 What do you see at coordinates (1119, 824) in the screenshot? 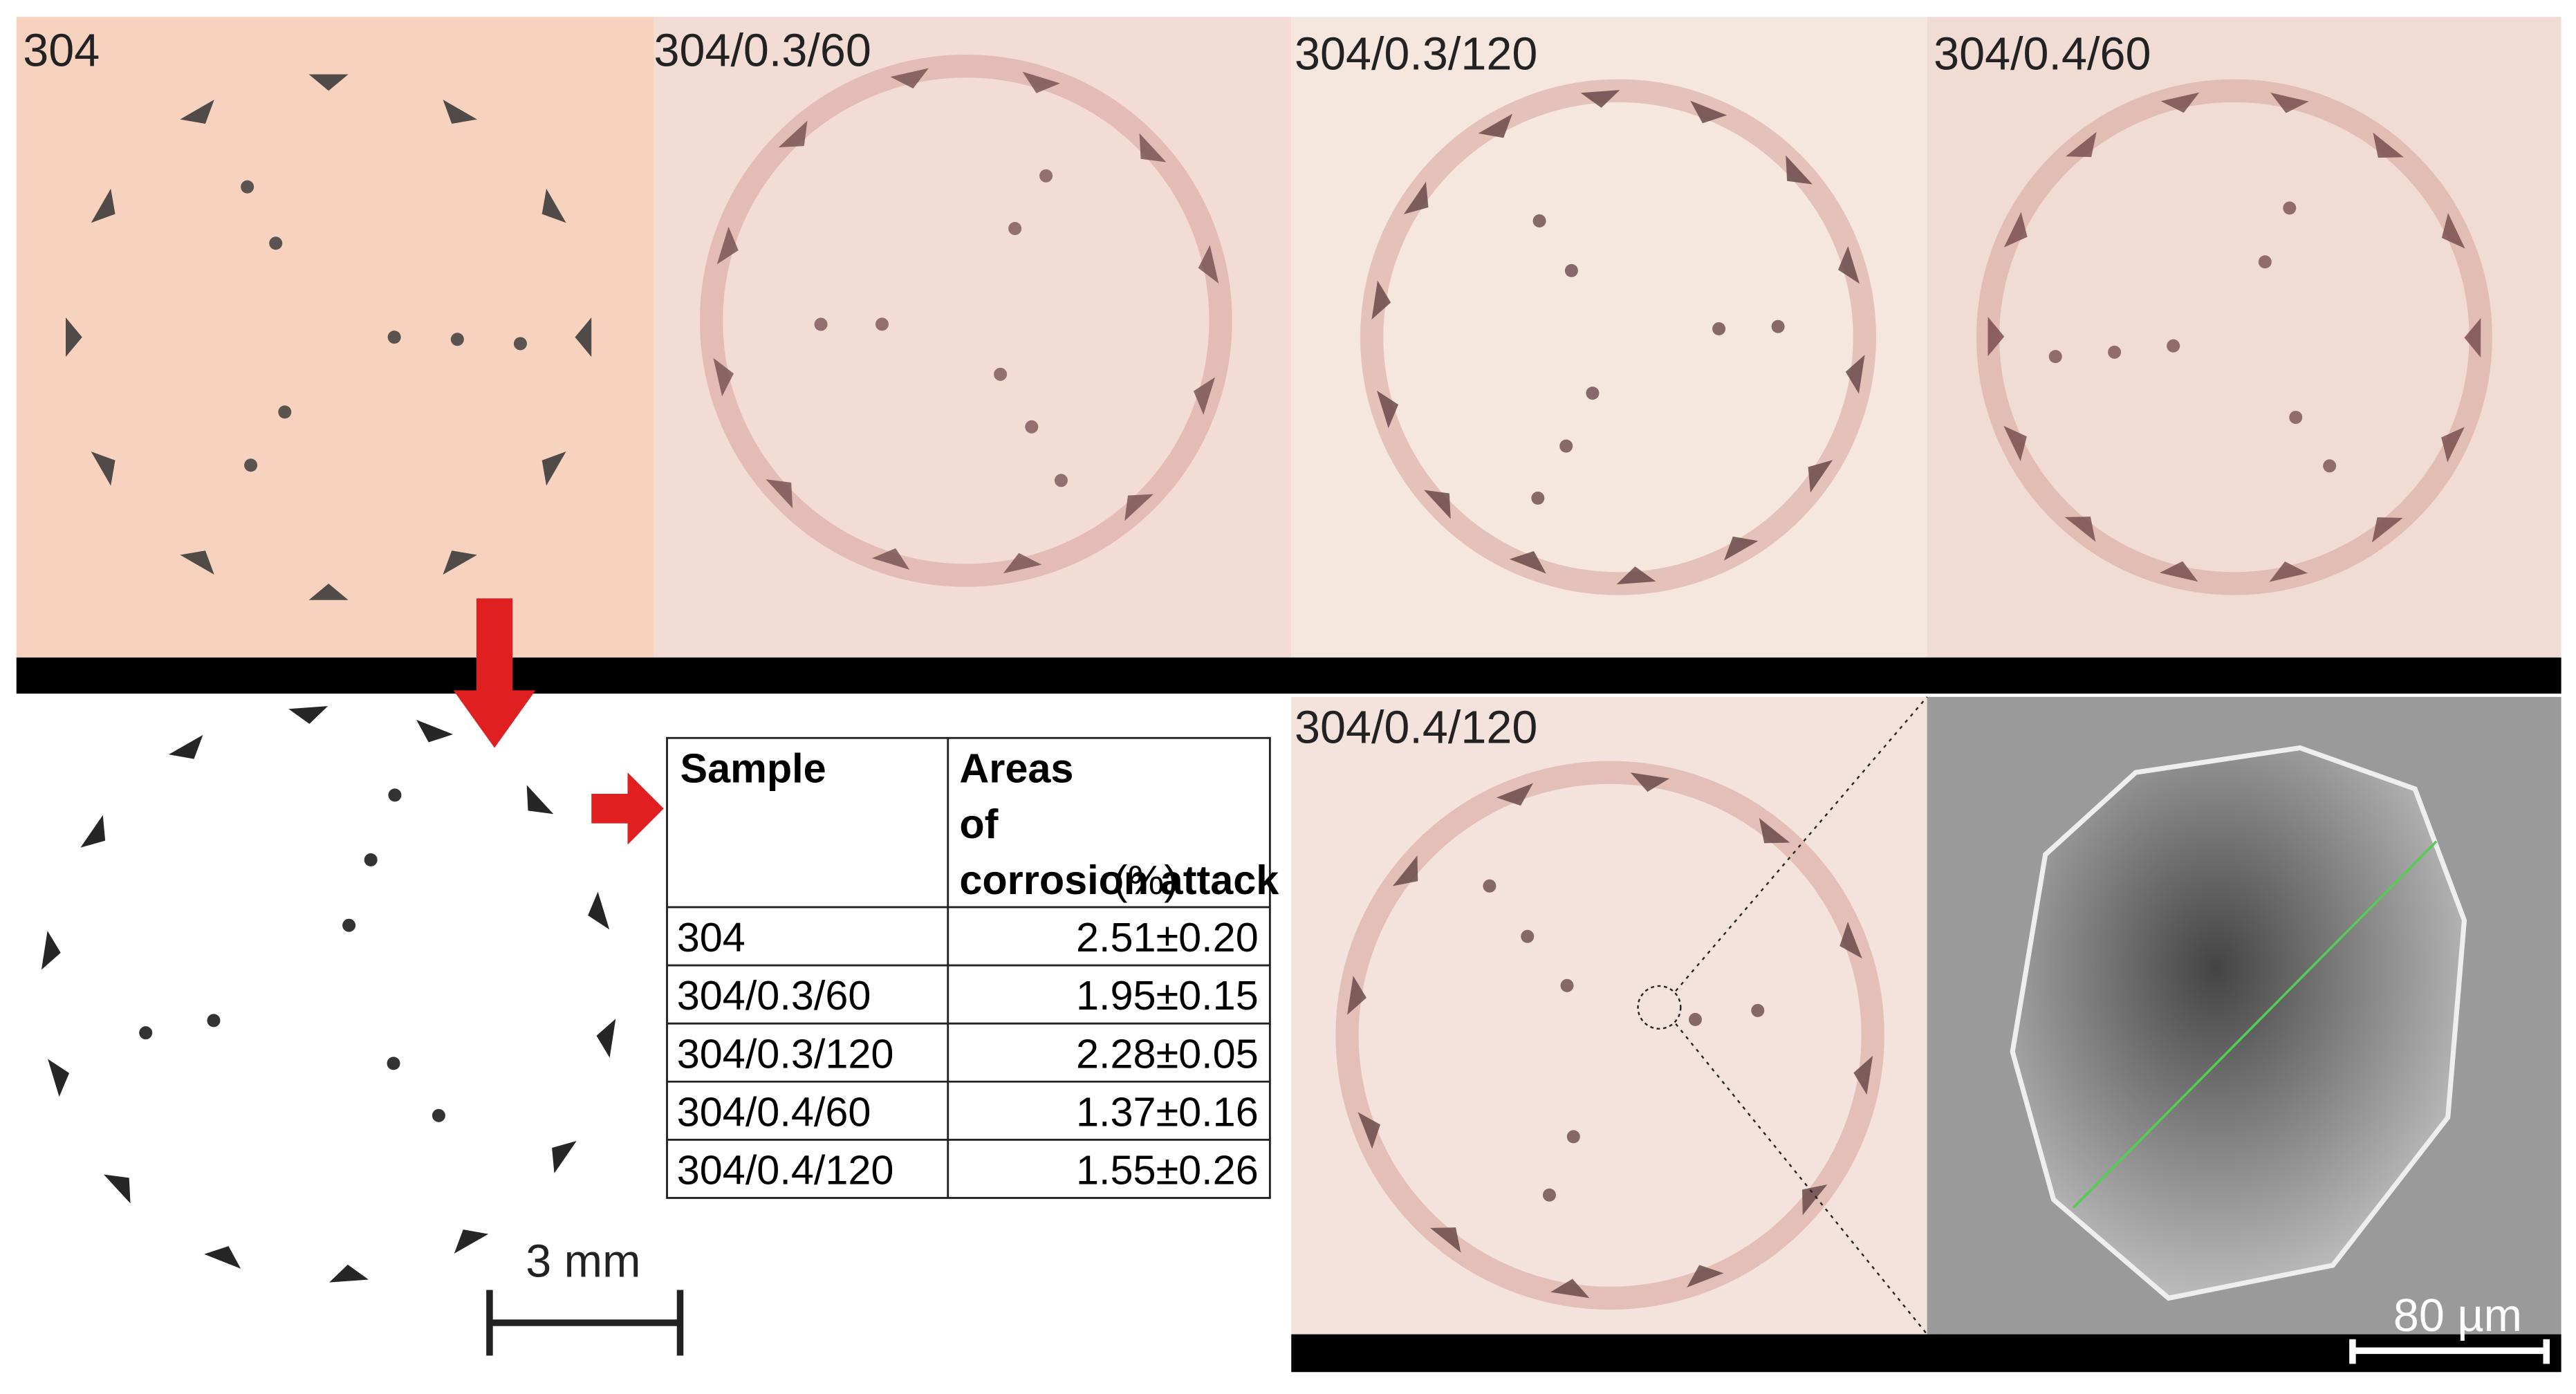
I see `table-header: Areas of corrosion attack` at bounding box center [1119, 824].